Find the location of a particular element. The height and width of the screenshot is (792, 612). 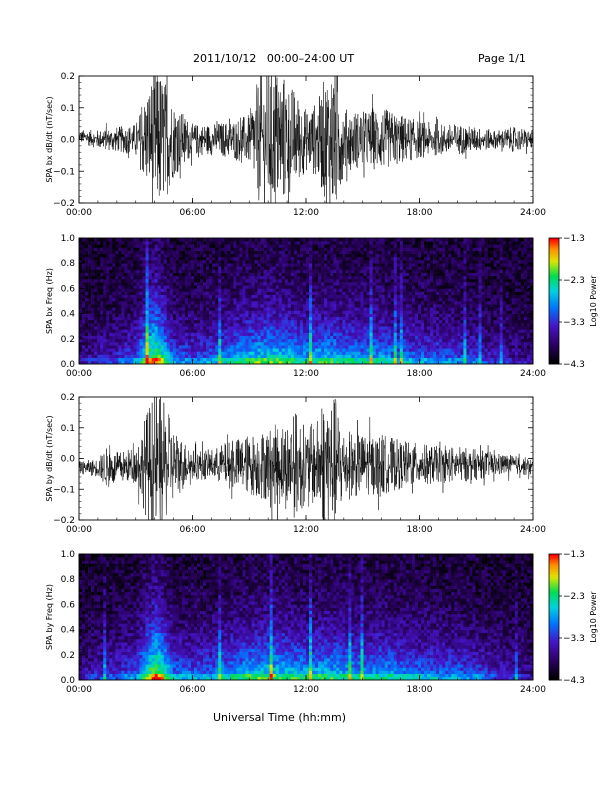

y-axis-label: SPA bx dB/dt (nT/sec) is located at coordinates (49, 139).